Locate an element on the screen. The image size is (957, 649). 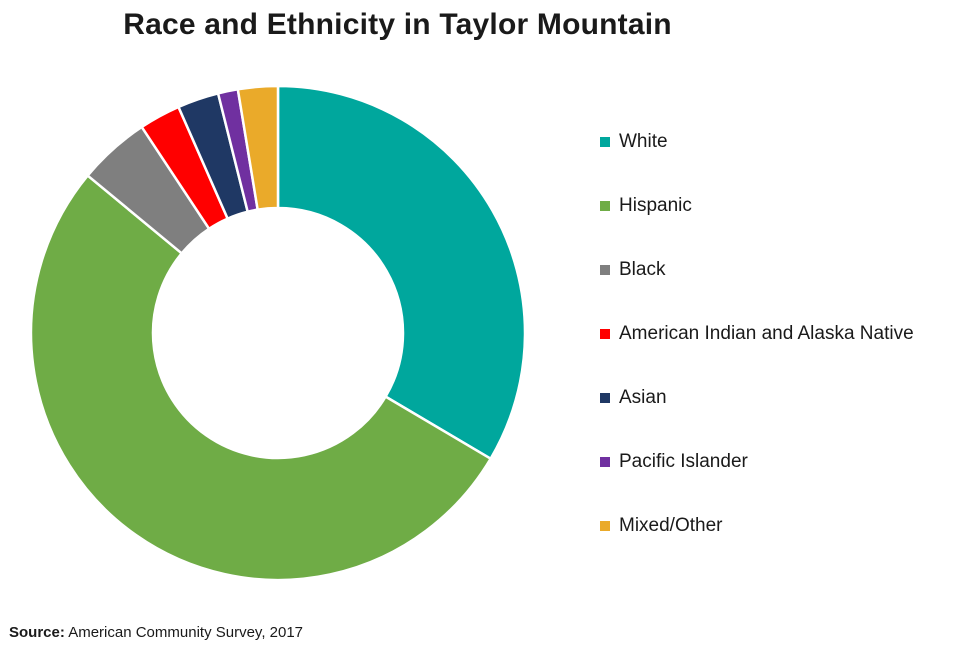
legend-label: Mixed/Other is located at coordinates (671, 525).